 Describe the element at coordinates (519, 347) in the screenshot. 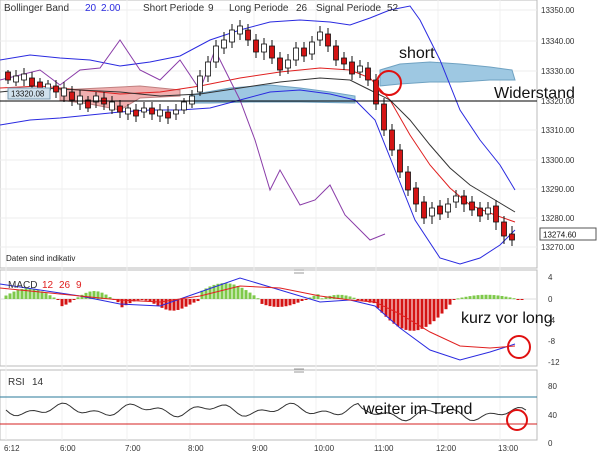

I see `annotation-circle-macd` at that location.